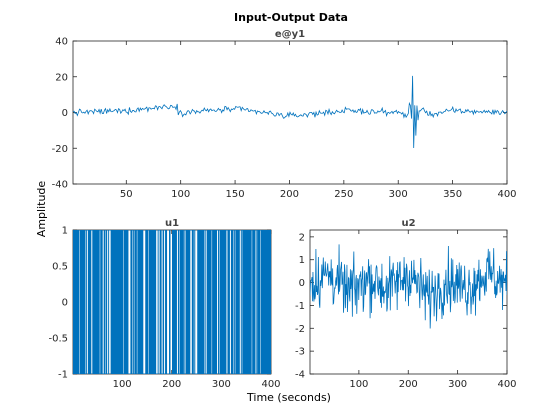 This screenshot has width=560, height=420. What do you see at coordinates (60, 267) in the screenshot?
I see `u1-y-tick-label: 0.5` at bounding box center [60, 267].